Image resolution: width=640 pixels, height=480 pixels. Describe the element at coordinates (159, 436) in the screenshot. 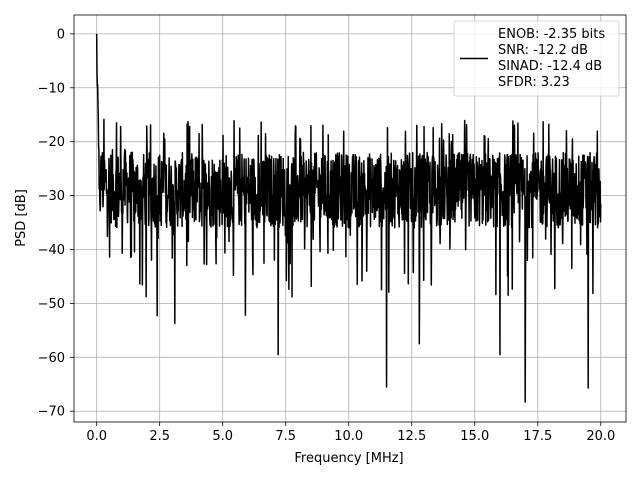

I see `x-tick-label: 2.5` at that location.